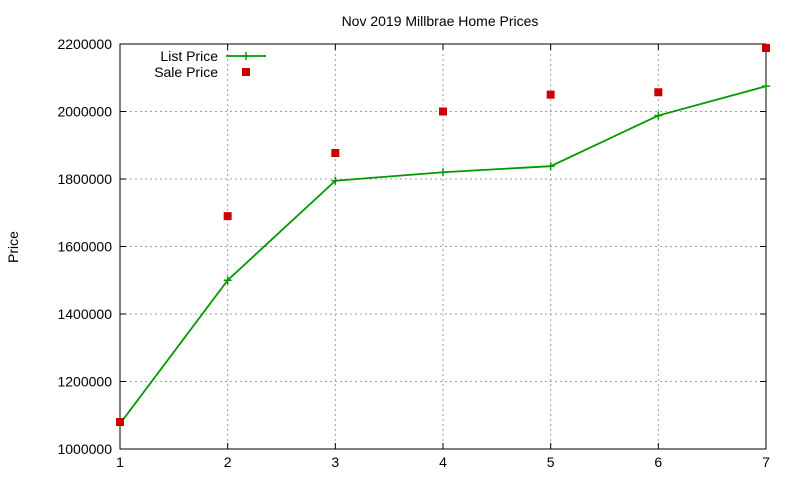  I want to click on legend-list-price-marker, so click(246, 56).